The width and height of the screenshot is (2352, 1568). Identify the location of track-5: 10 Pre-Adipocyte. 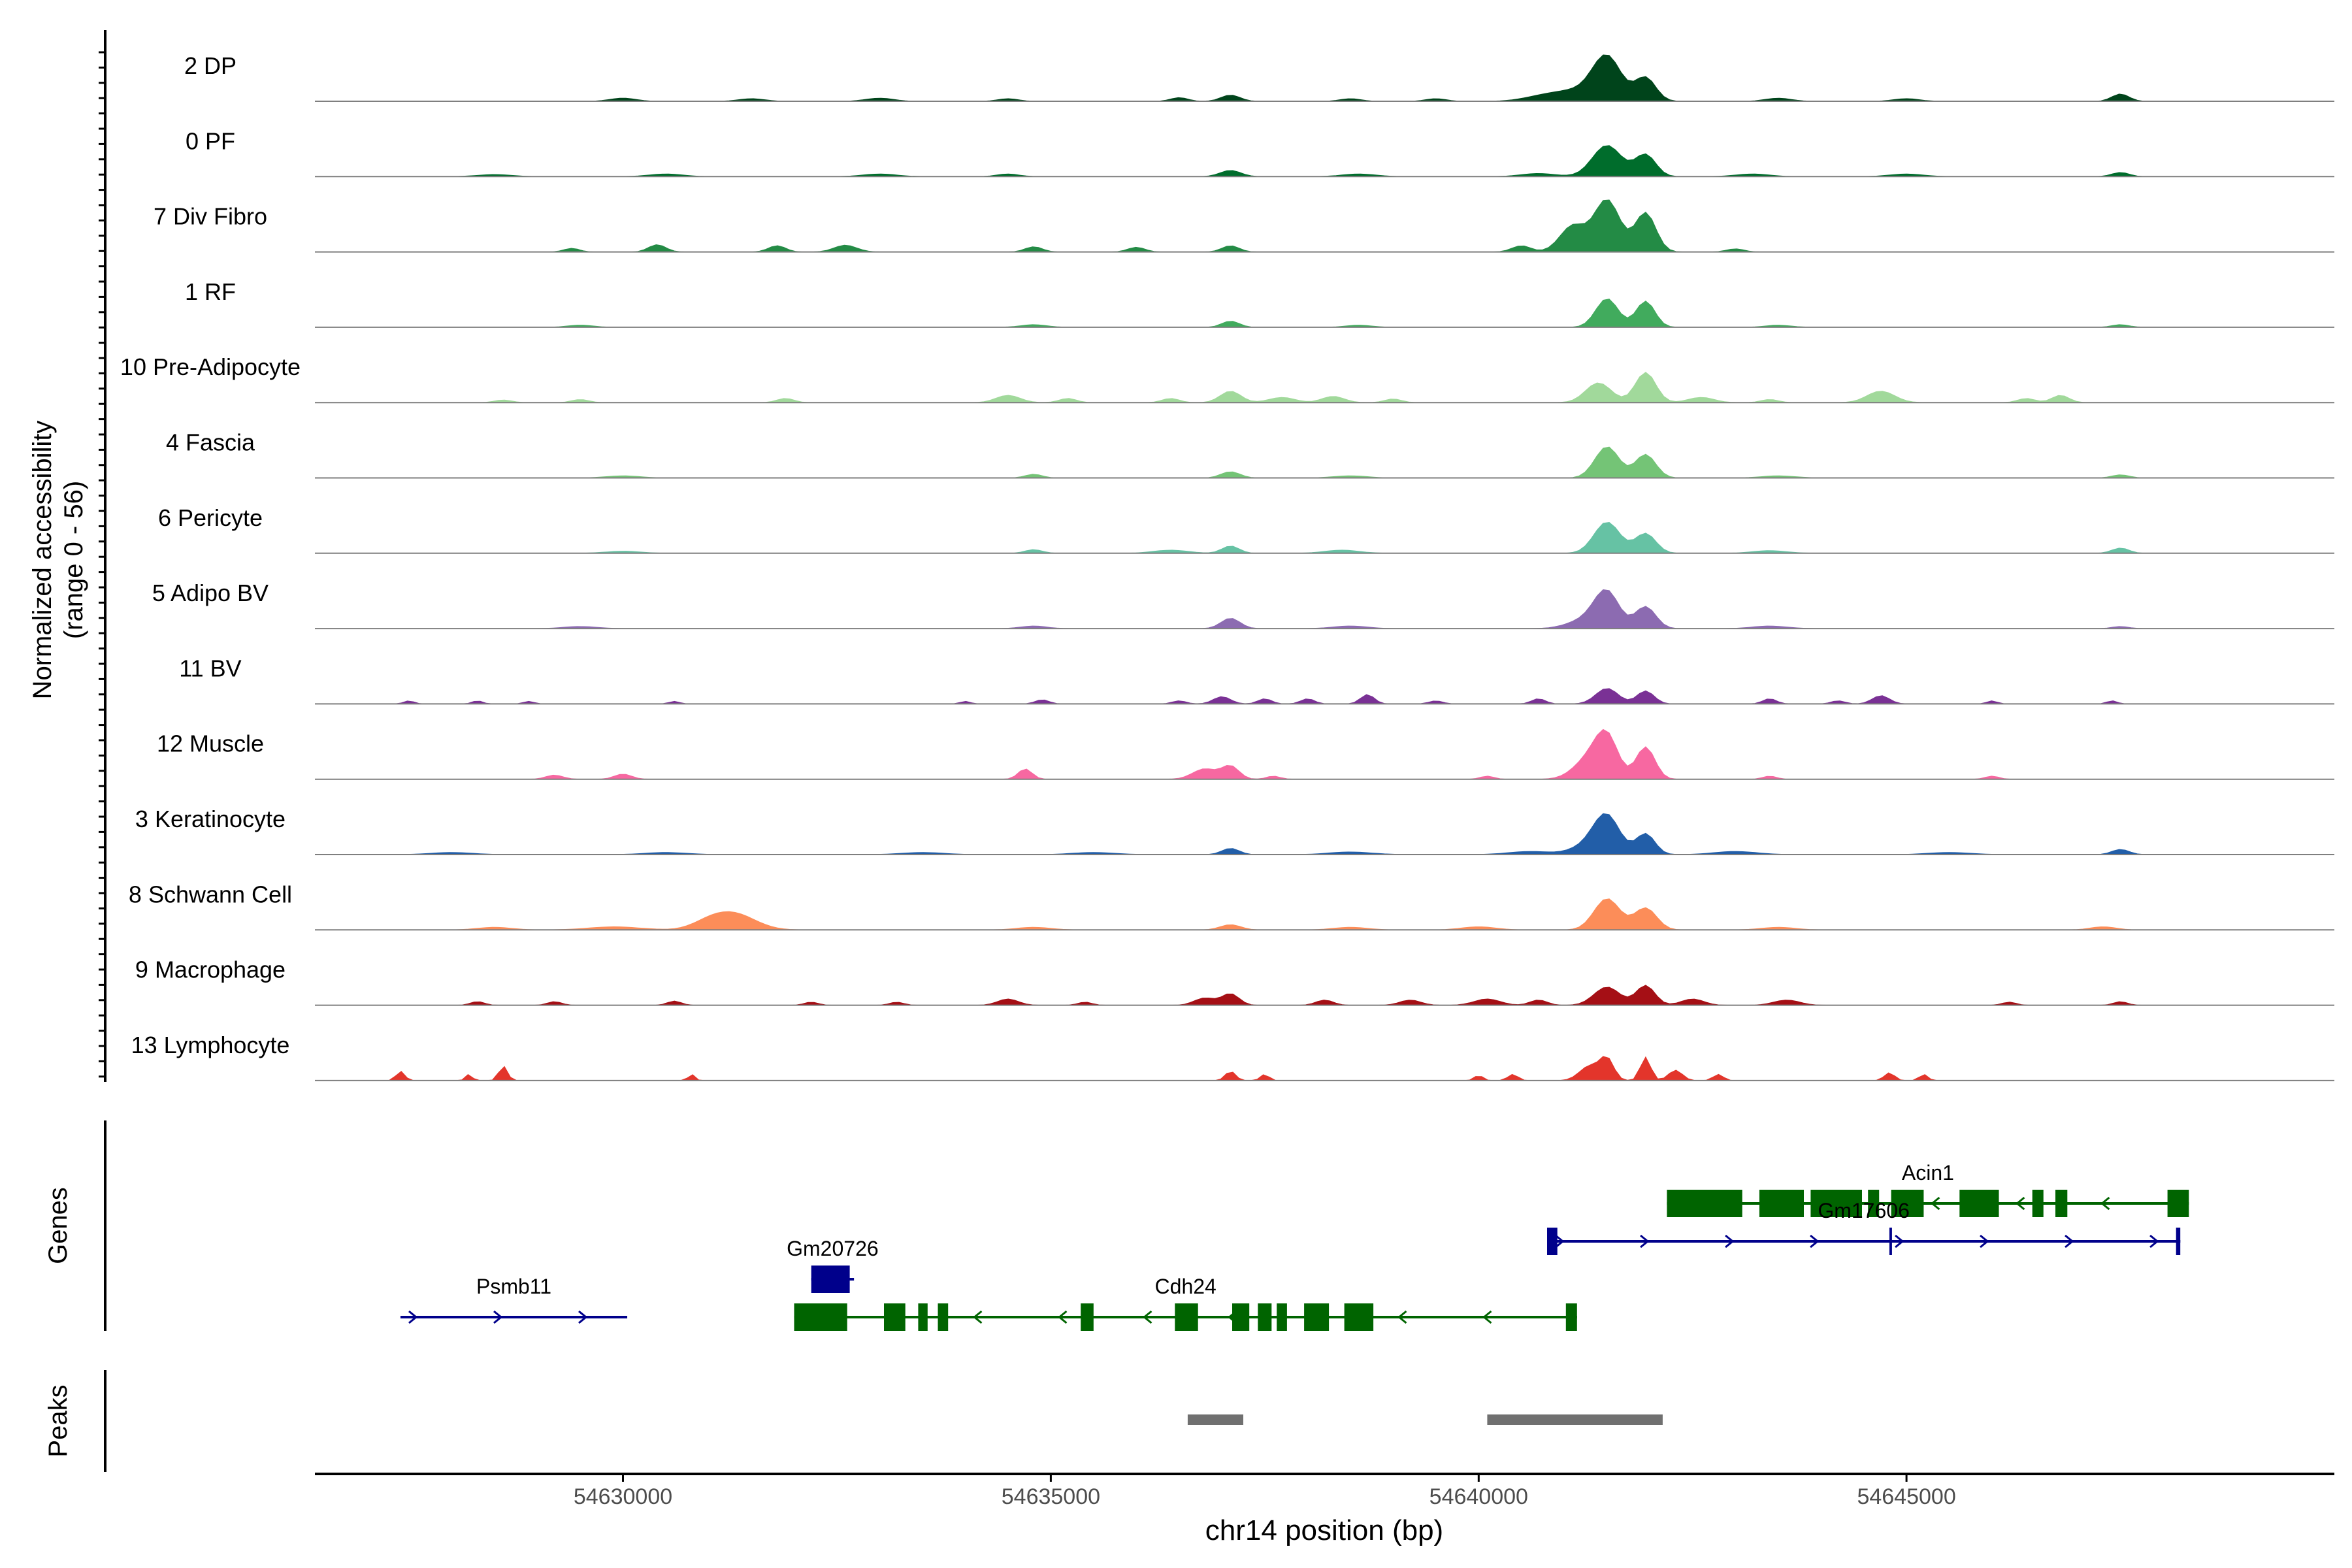
(1227, 378).